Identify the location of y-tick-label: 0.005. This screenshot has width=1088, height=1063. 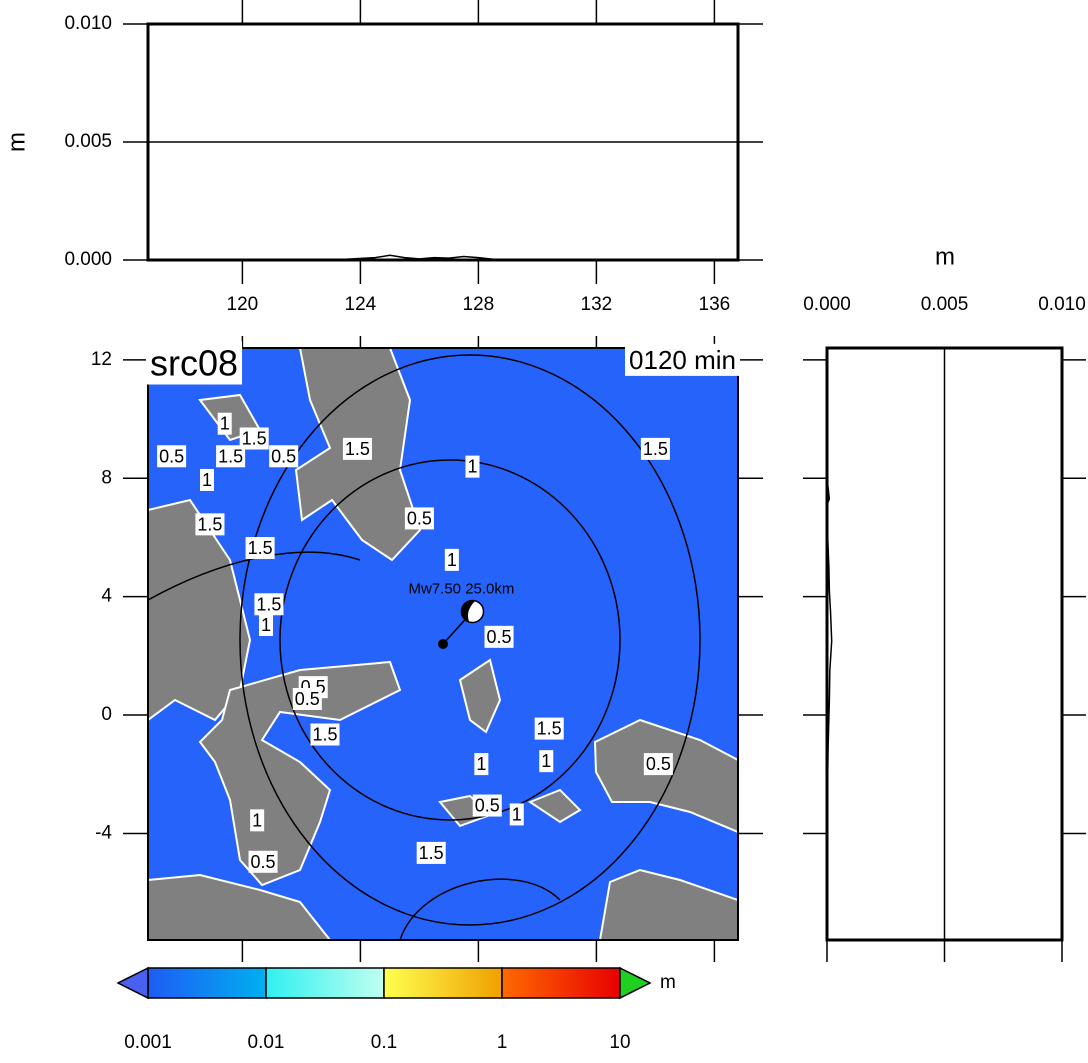
(88, 141).